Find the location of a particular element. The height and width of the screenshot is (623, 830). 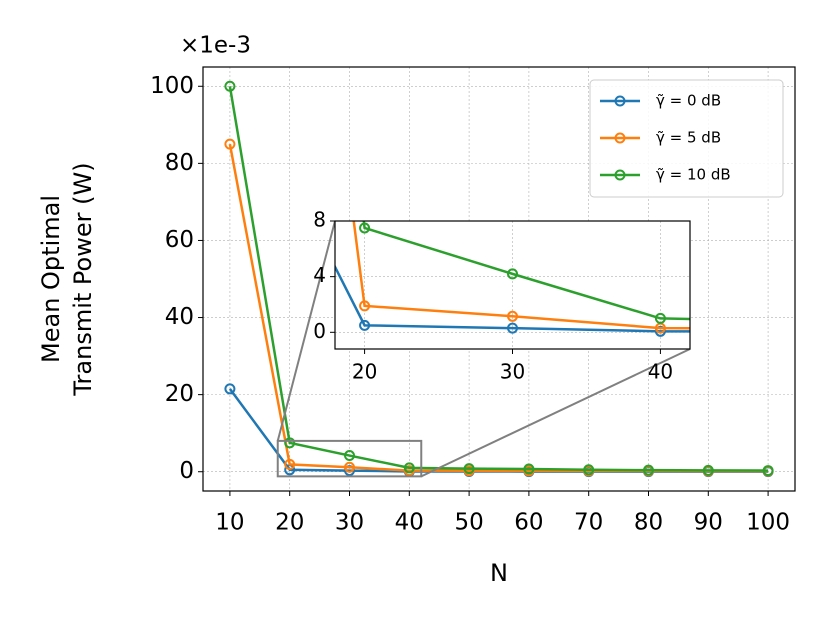

y-tick-label: 40 is located at coordinates (179, 317).